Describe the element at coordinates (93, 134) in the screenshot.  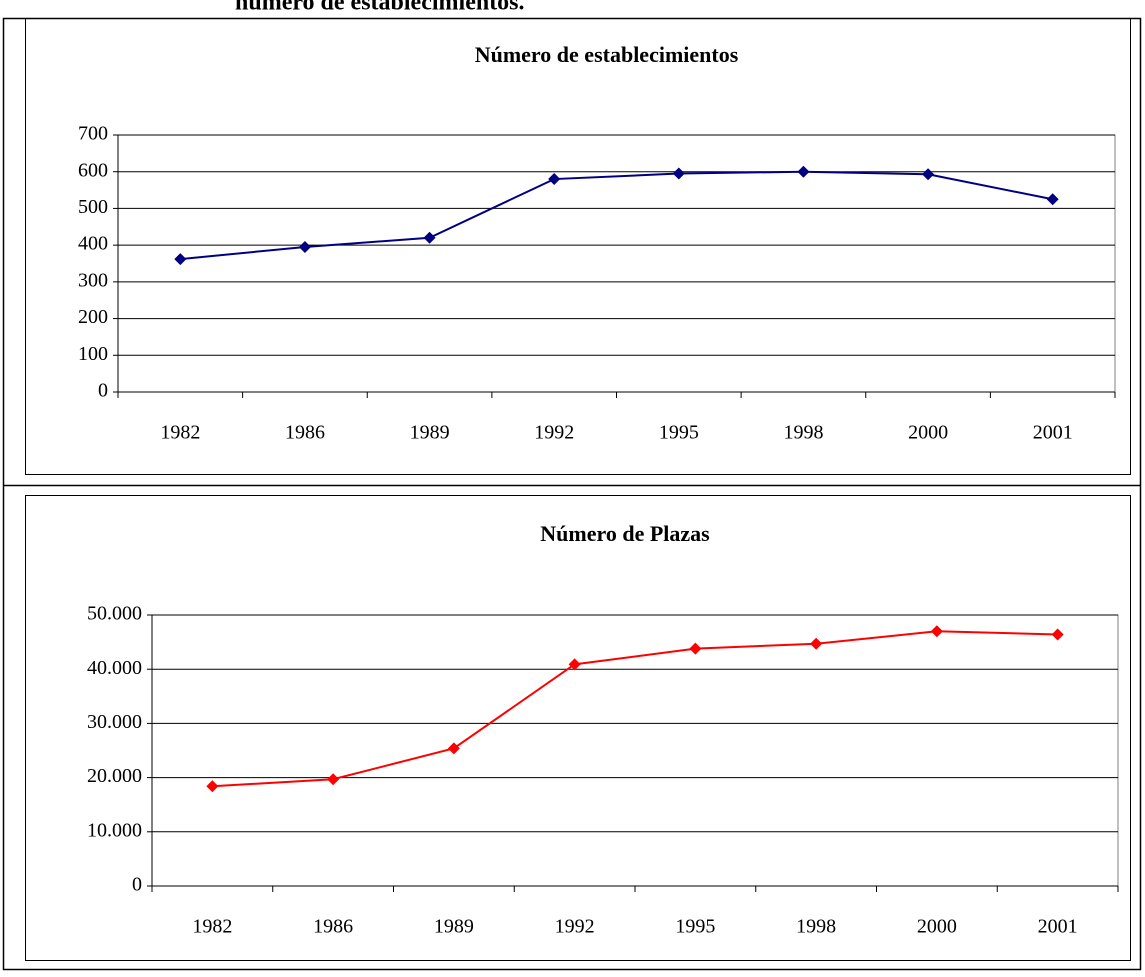
I see `y-tick-label: 700` at that location.